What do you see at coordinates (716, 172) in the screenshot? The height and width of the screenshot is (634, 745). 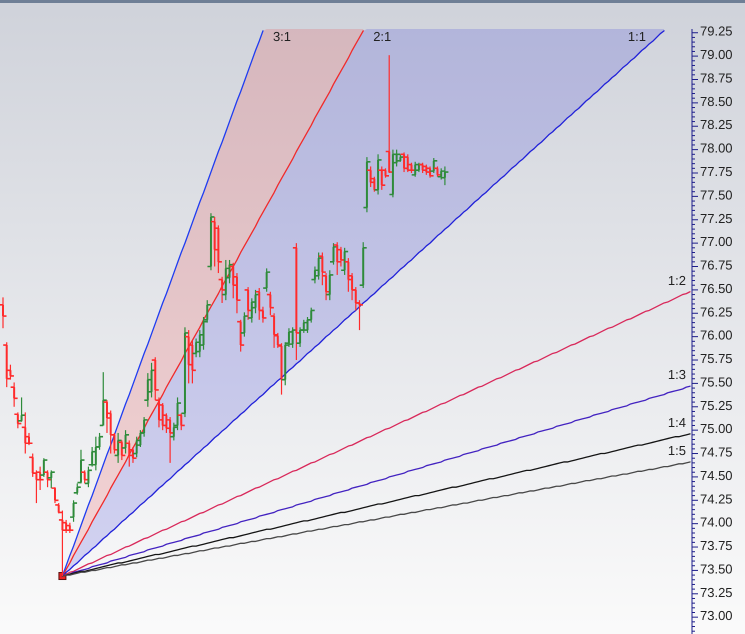 I see `y-tick-label: 77.75` at bounding box center [716, 172].